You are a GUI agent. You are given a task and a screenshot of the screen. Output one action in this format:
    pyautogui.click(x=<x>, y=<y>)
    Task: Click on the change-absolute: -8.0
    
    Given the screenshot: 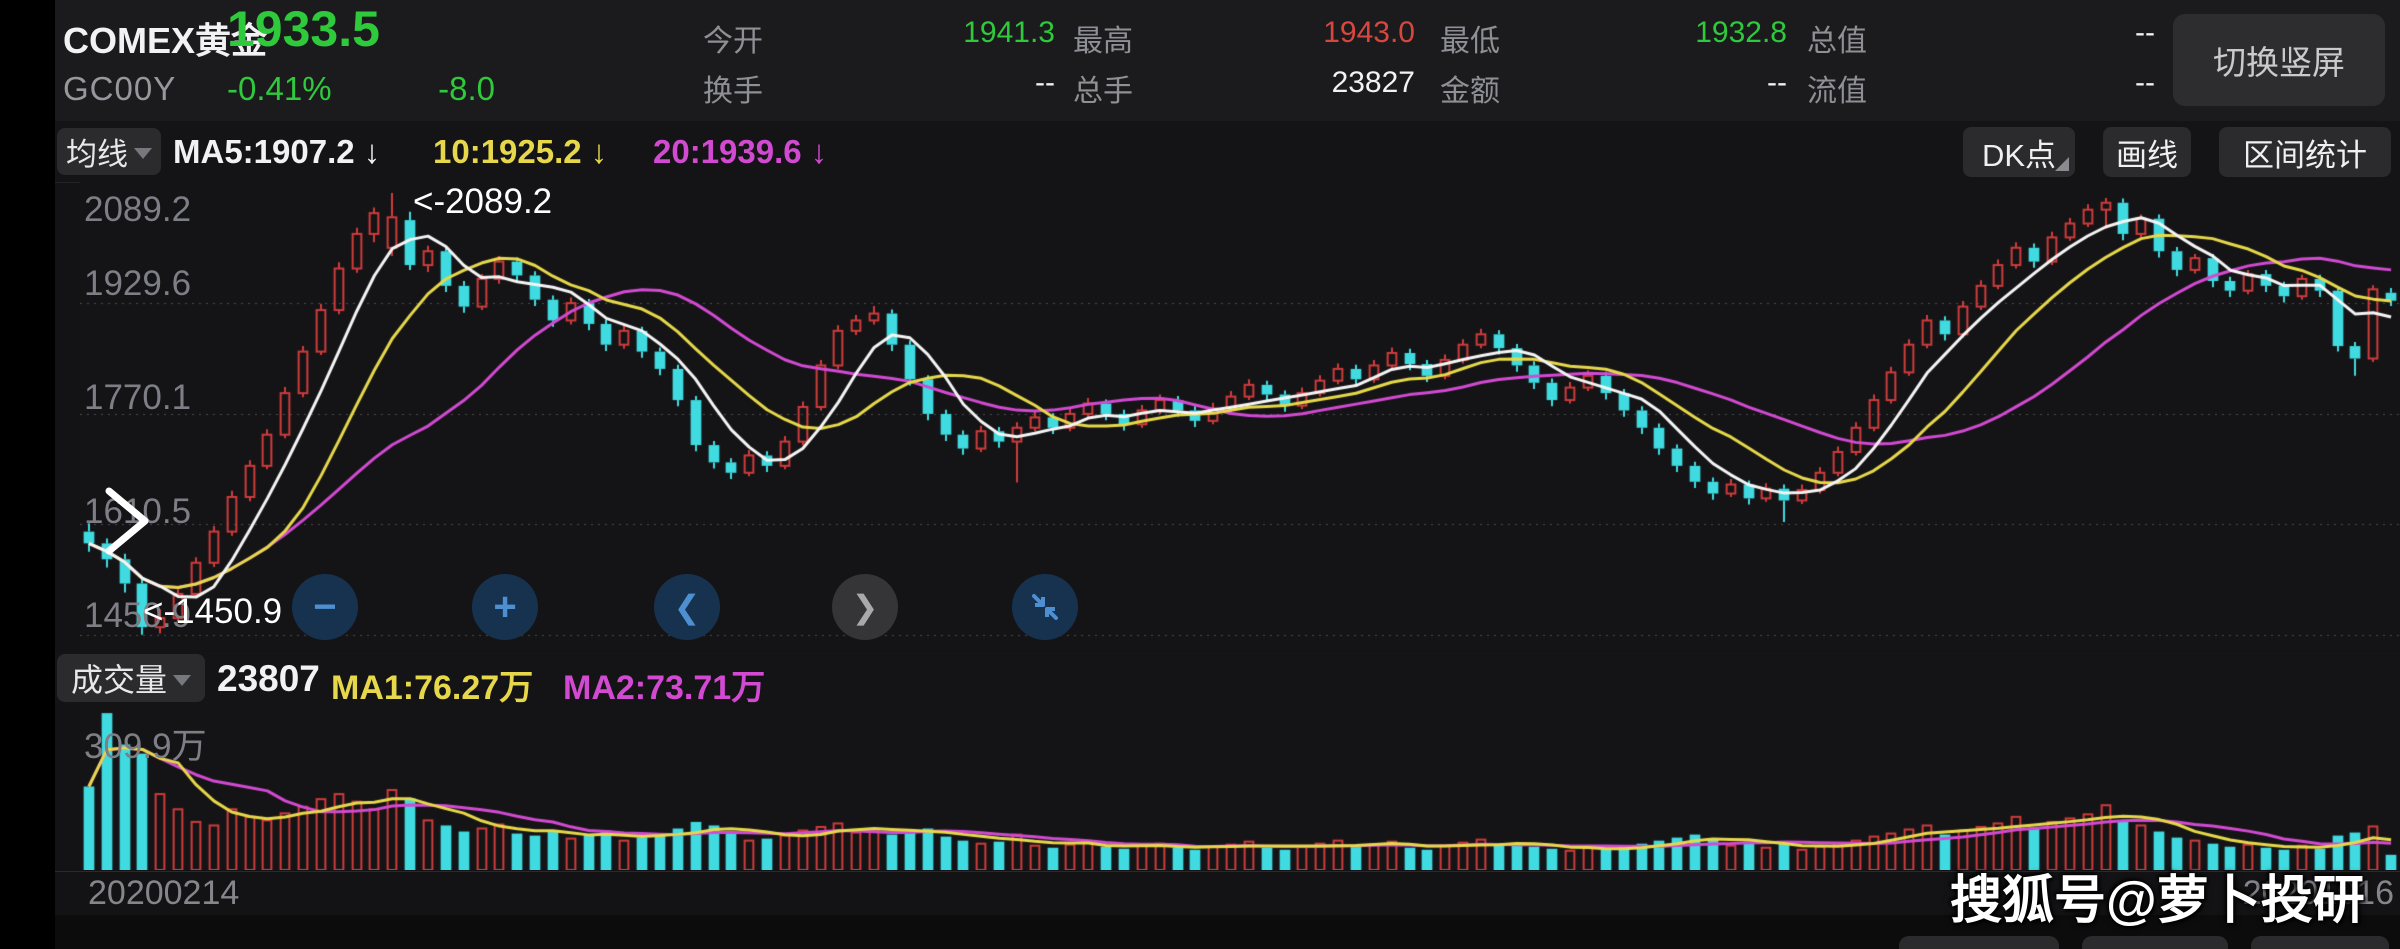 What is the action you would take?
    pyautogui.click(x=466, y=88)
    